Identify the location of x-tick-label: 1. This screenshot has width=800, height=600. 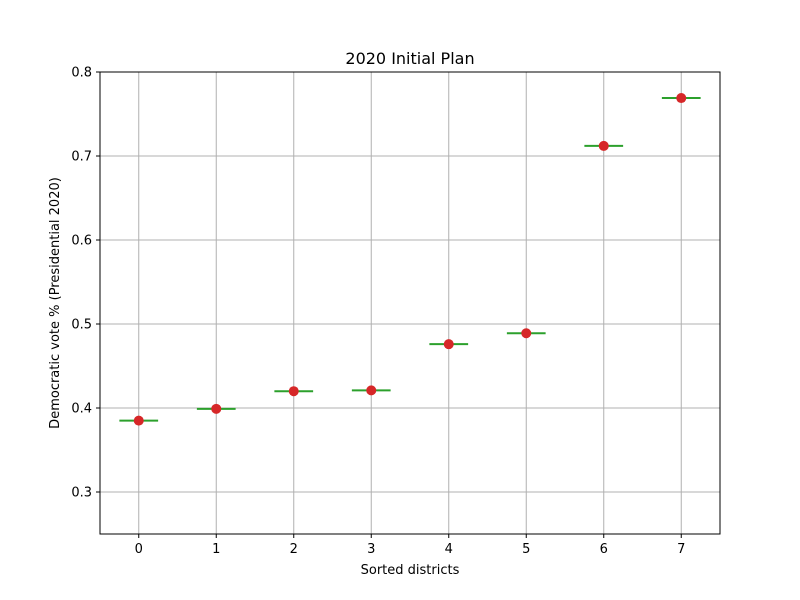
(216, 549).